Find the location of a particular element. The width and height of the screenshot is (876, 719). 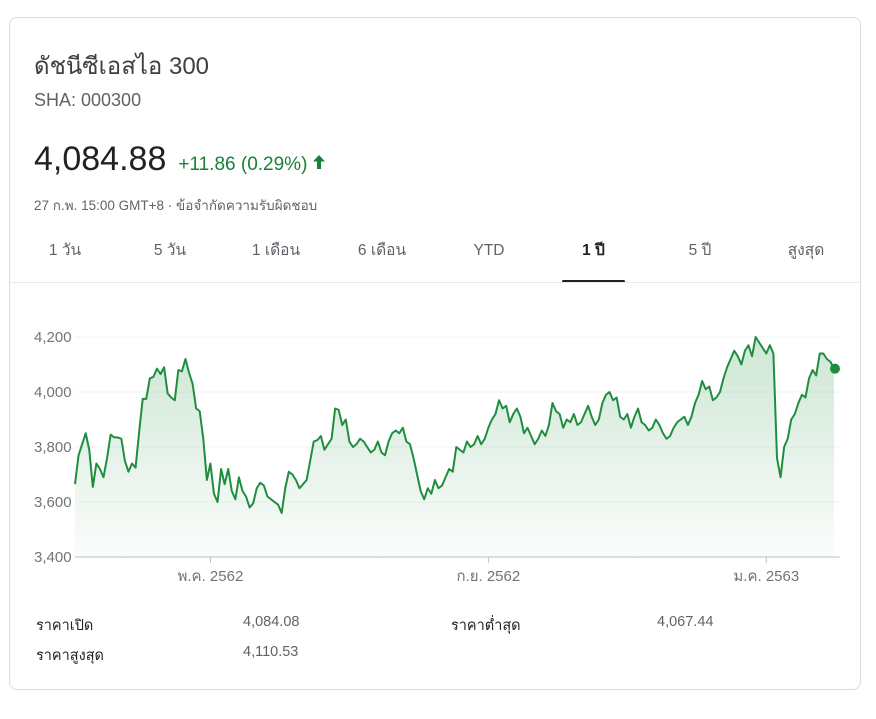

tab-ytd: YTD is located at coordinates (489, 250).